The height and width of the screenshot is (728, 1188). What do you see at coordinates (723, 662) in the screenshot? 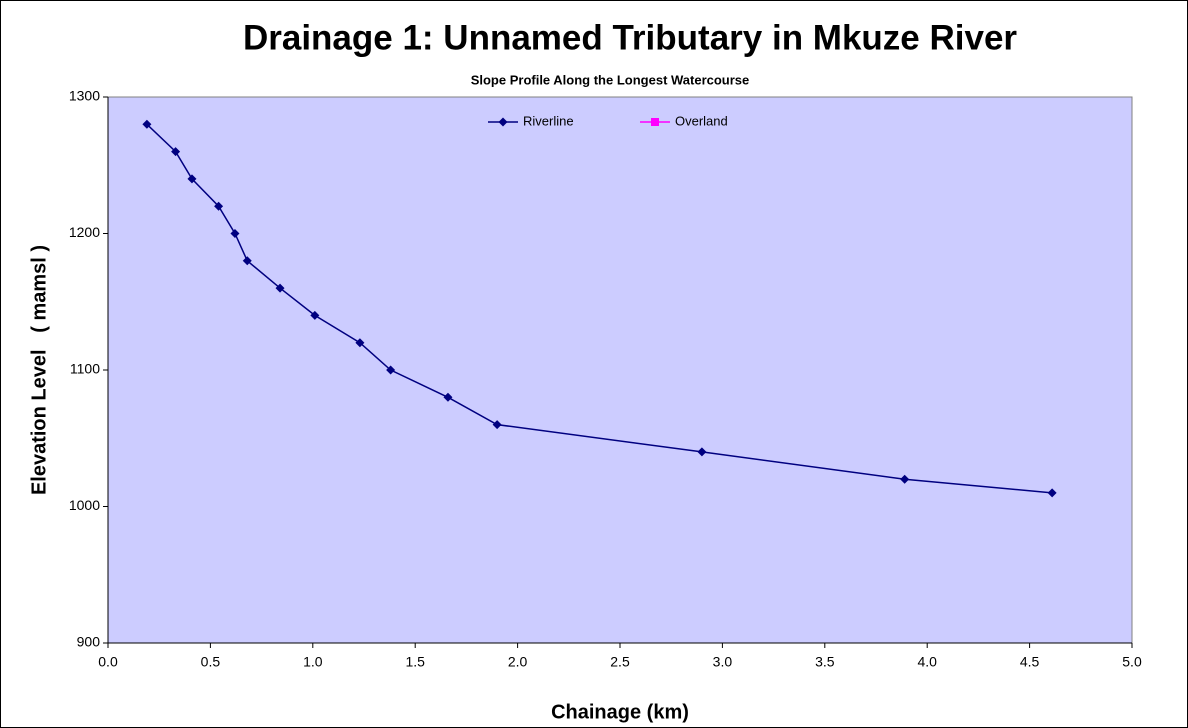
I see `x-tick-label: 3.0` at bounding box center [723, 662].